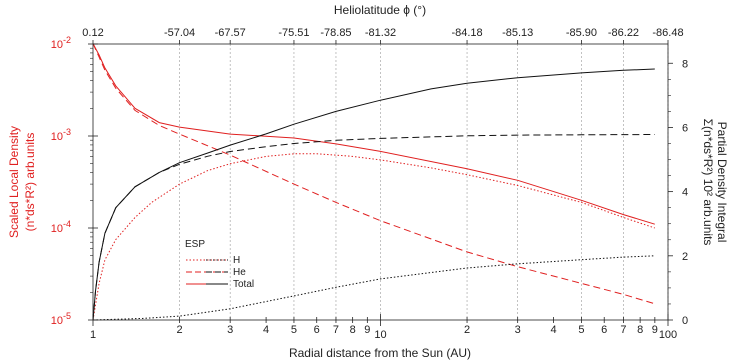 This screenshot has width=735, height=360. Describe the element at coordinates (708, 182) in the screenshot. I see `right-axis-title-line2: Σ(n*ds*R²) 10² arb.units` at that location.